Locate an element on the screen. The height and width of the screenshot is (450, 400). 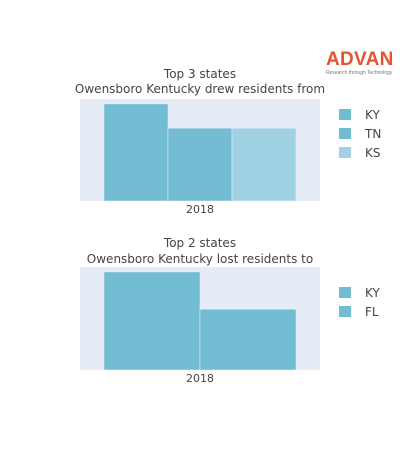
chart-1-x-tick: 2018 is located at coordinates (200, 209).